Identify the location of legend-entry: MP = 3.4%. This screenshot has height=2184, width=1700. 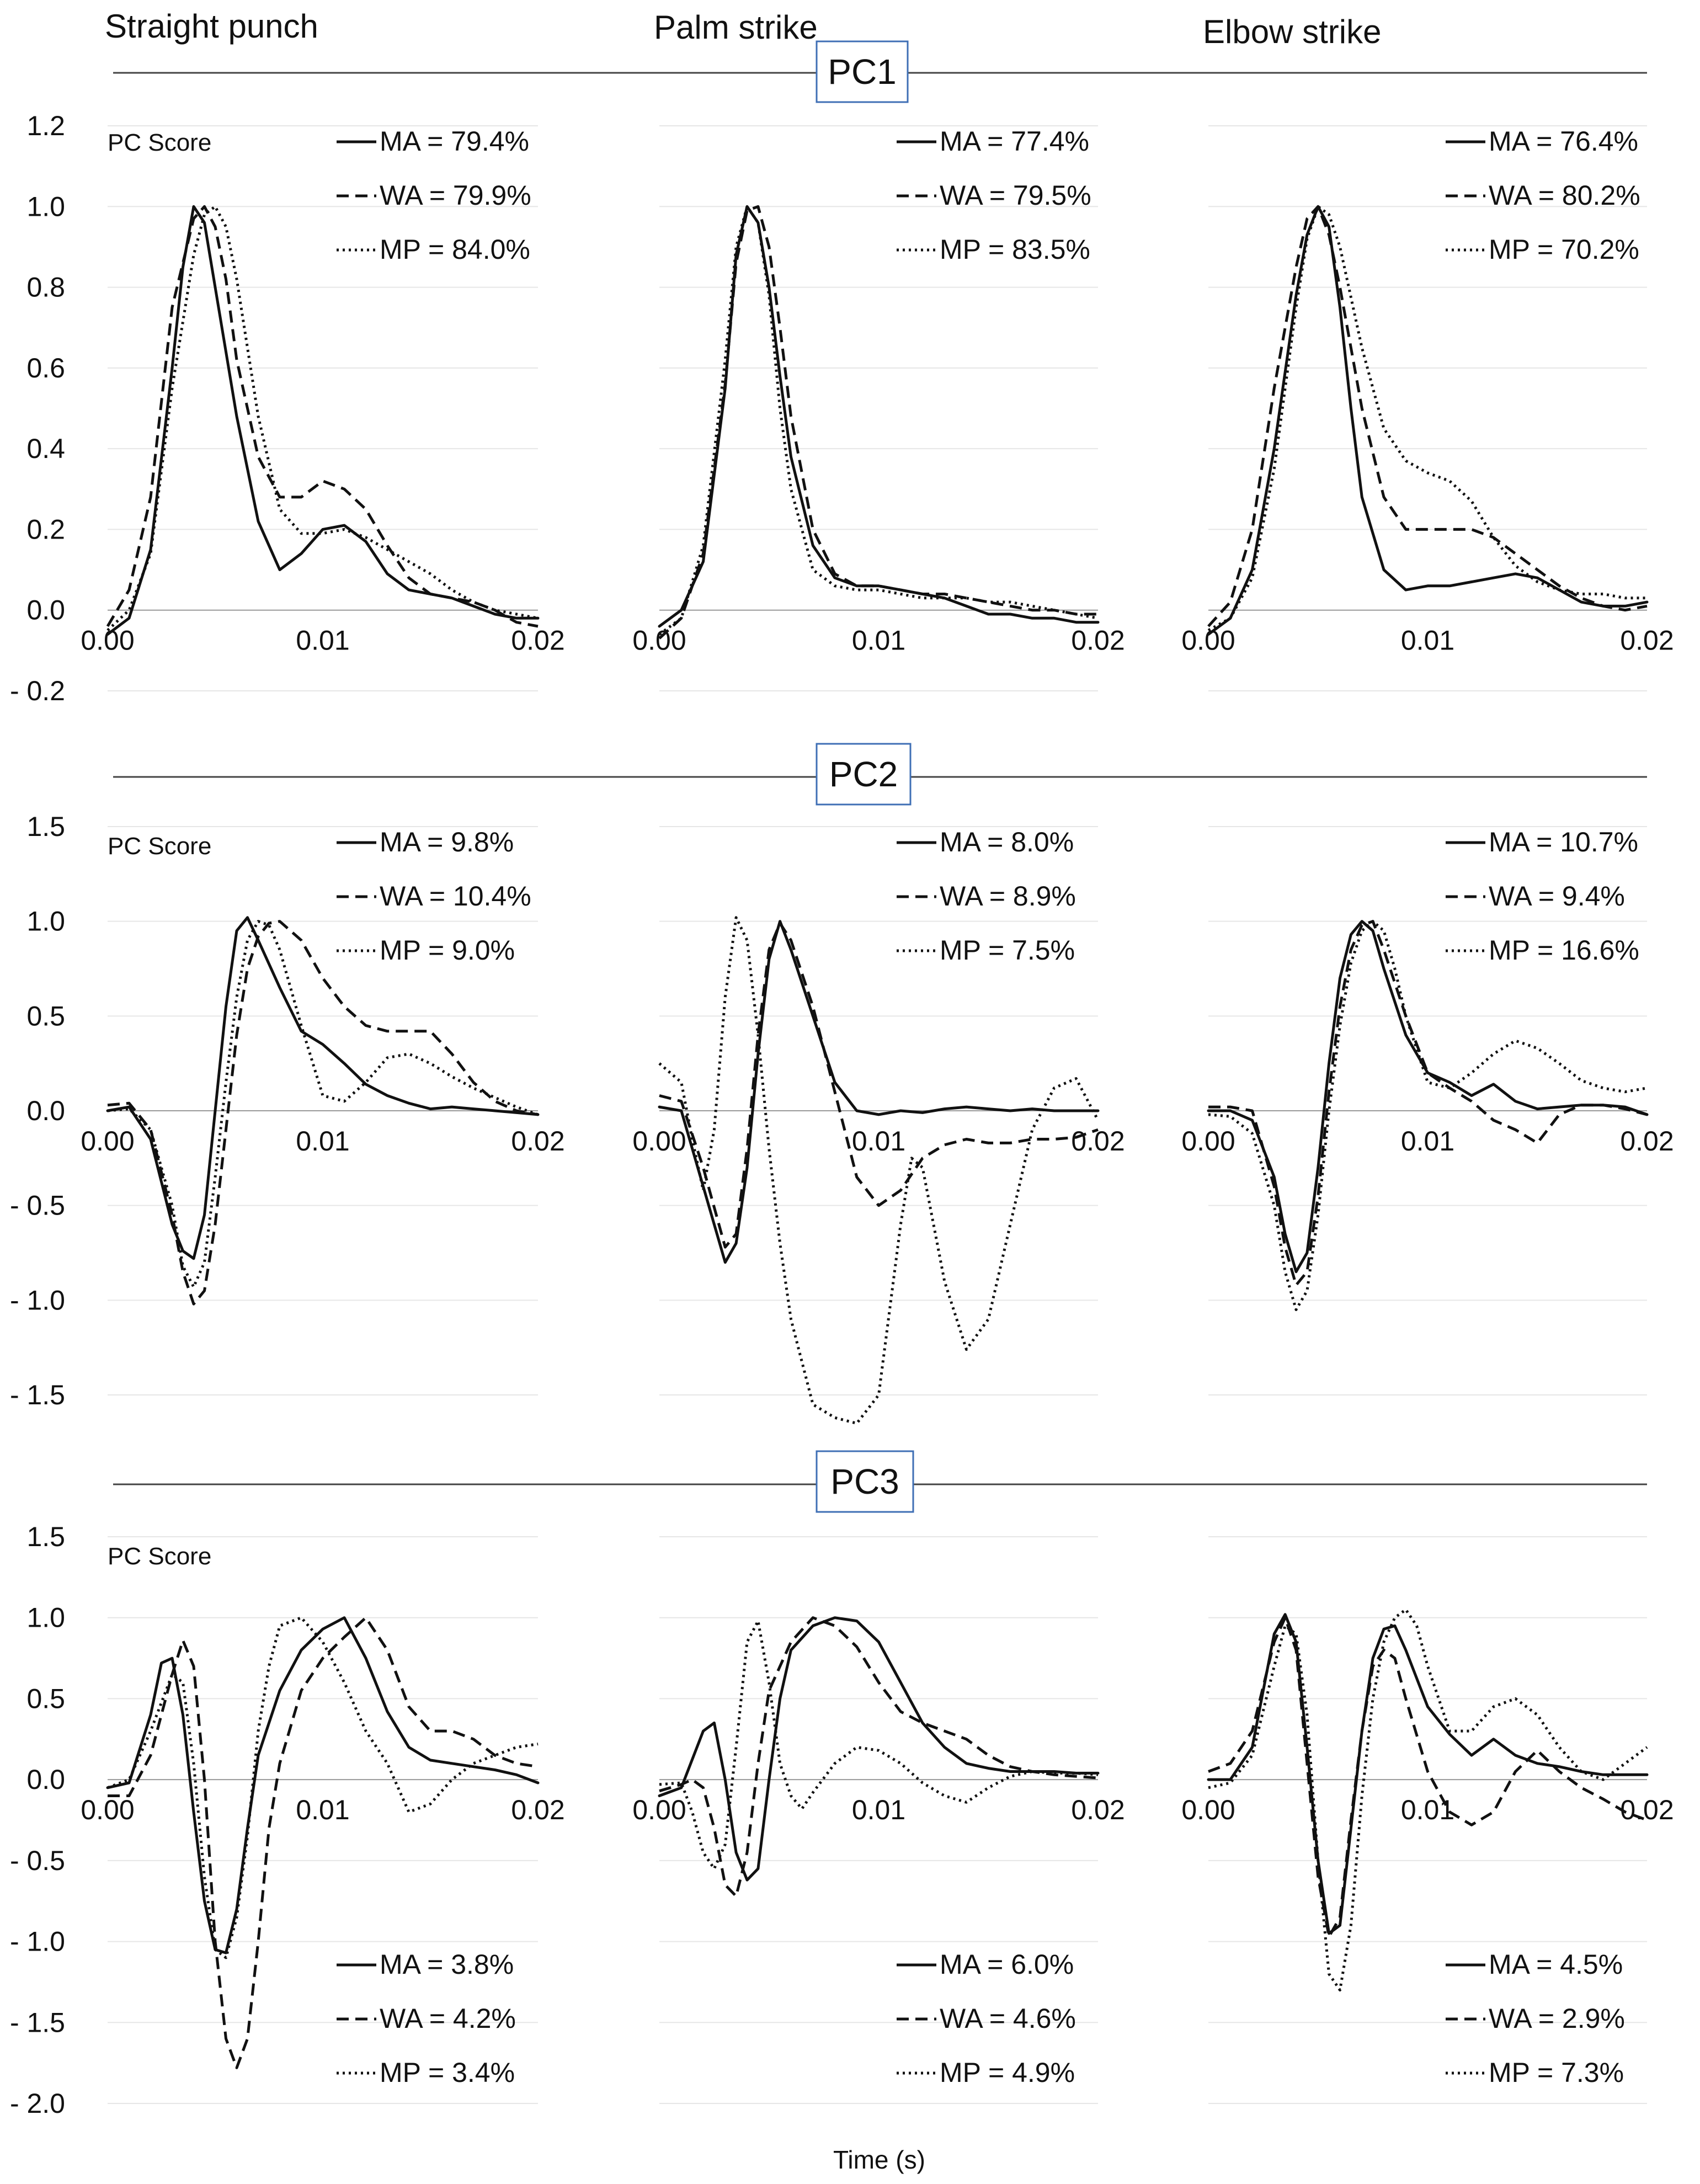
(447, 2072).